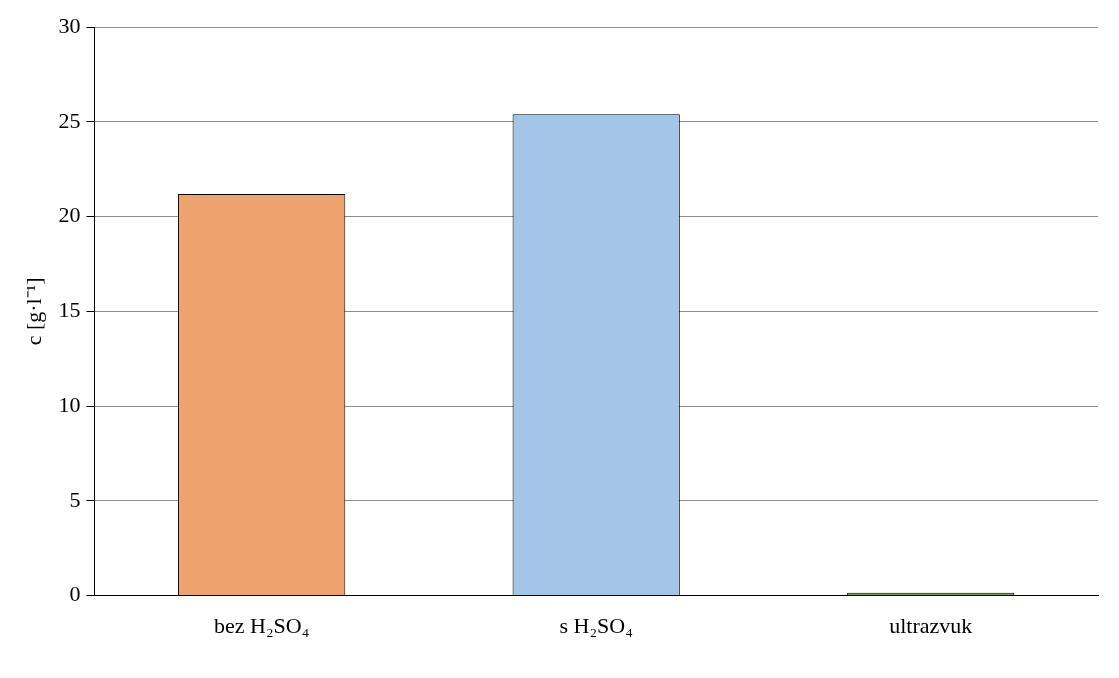 This screenshot has width=1119, height=678. I want to click on x-tick-label: ultrazvuk, so click(931, 625).